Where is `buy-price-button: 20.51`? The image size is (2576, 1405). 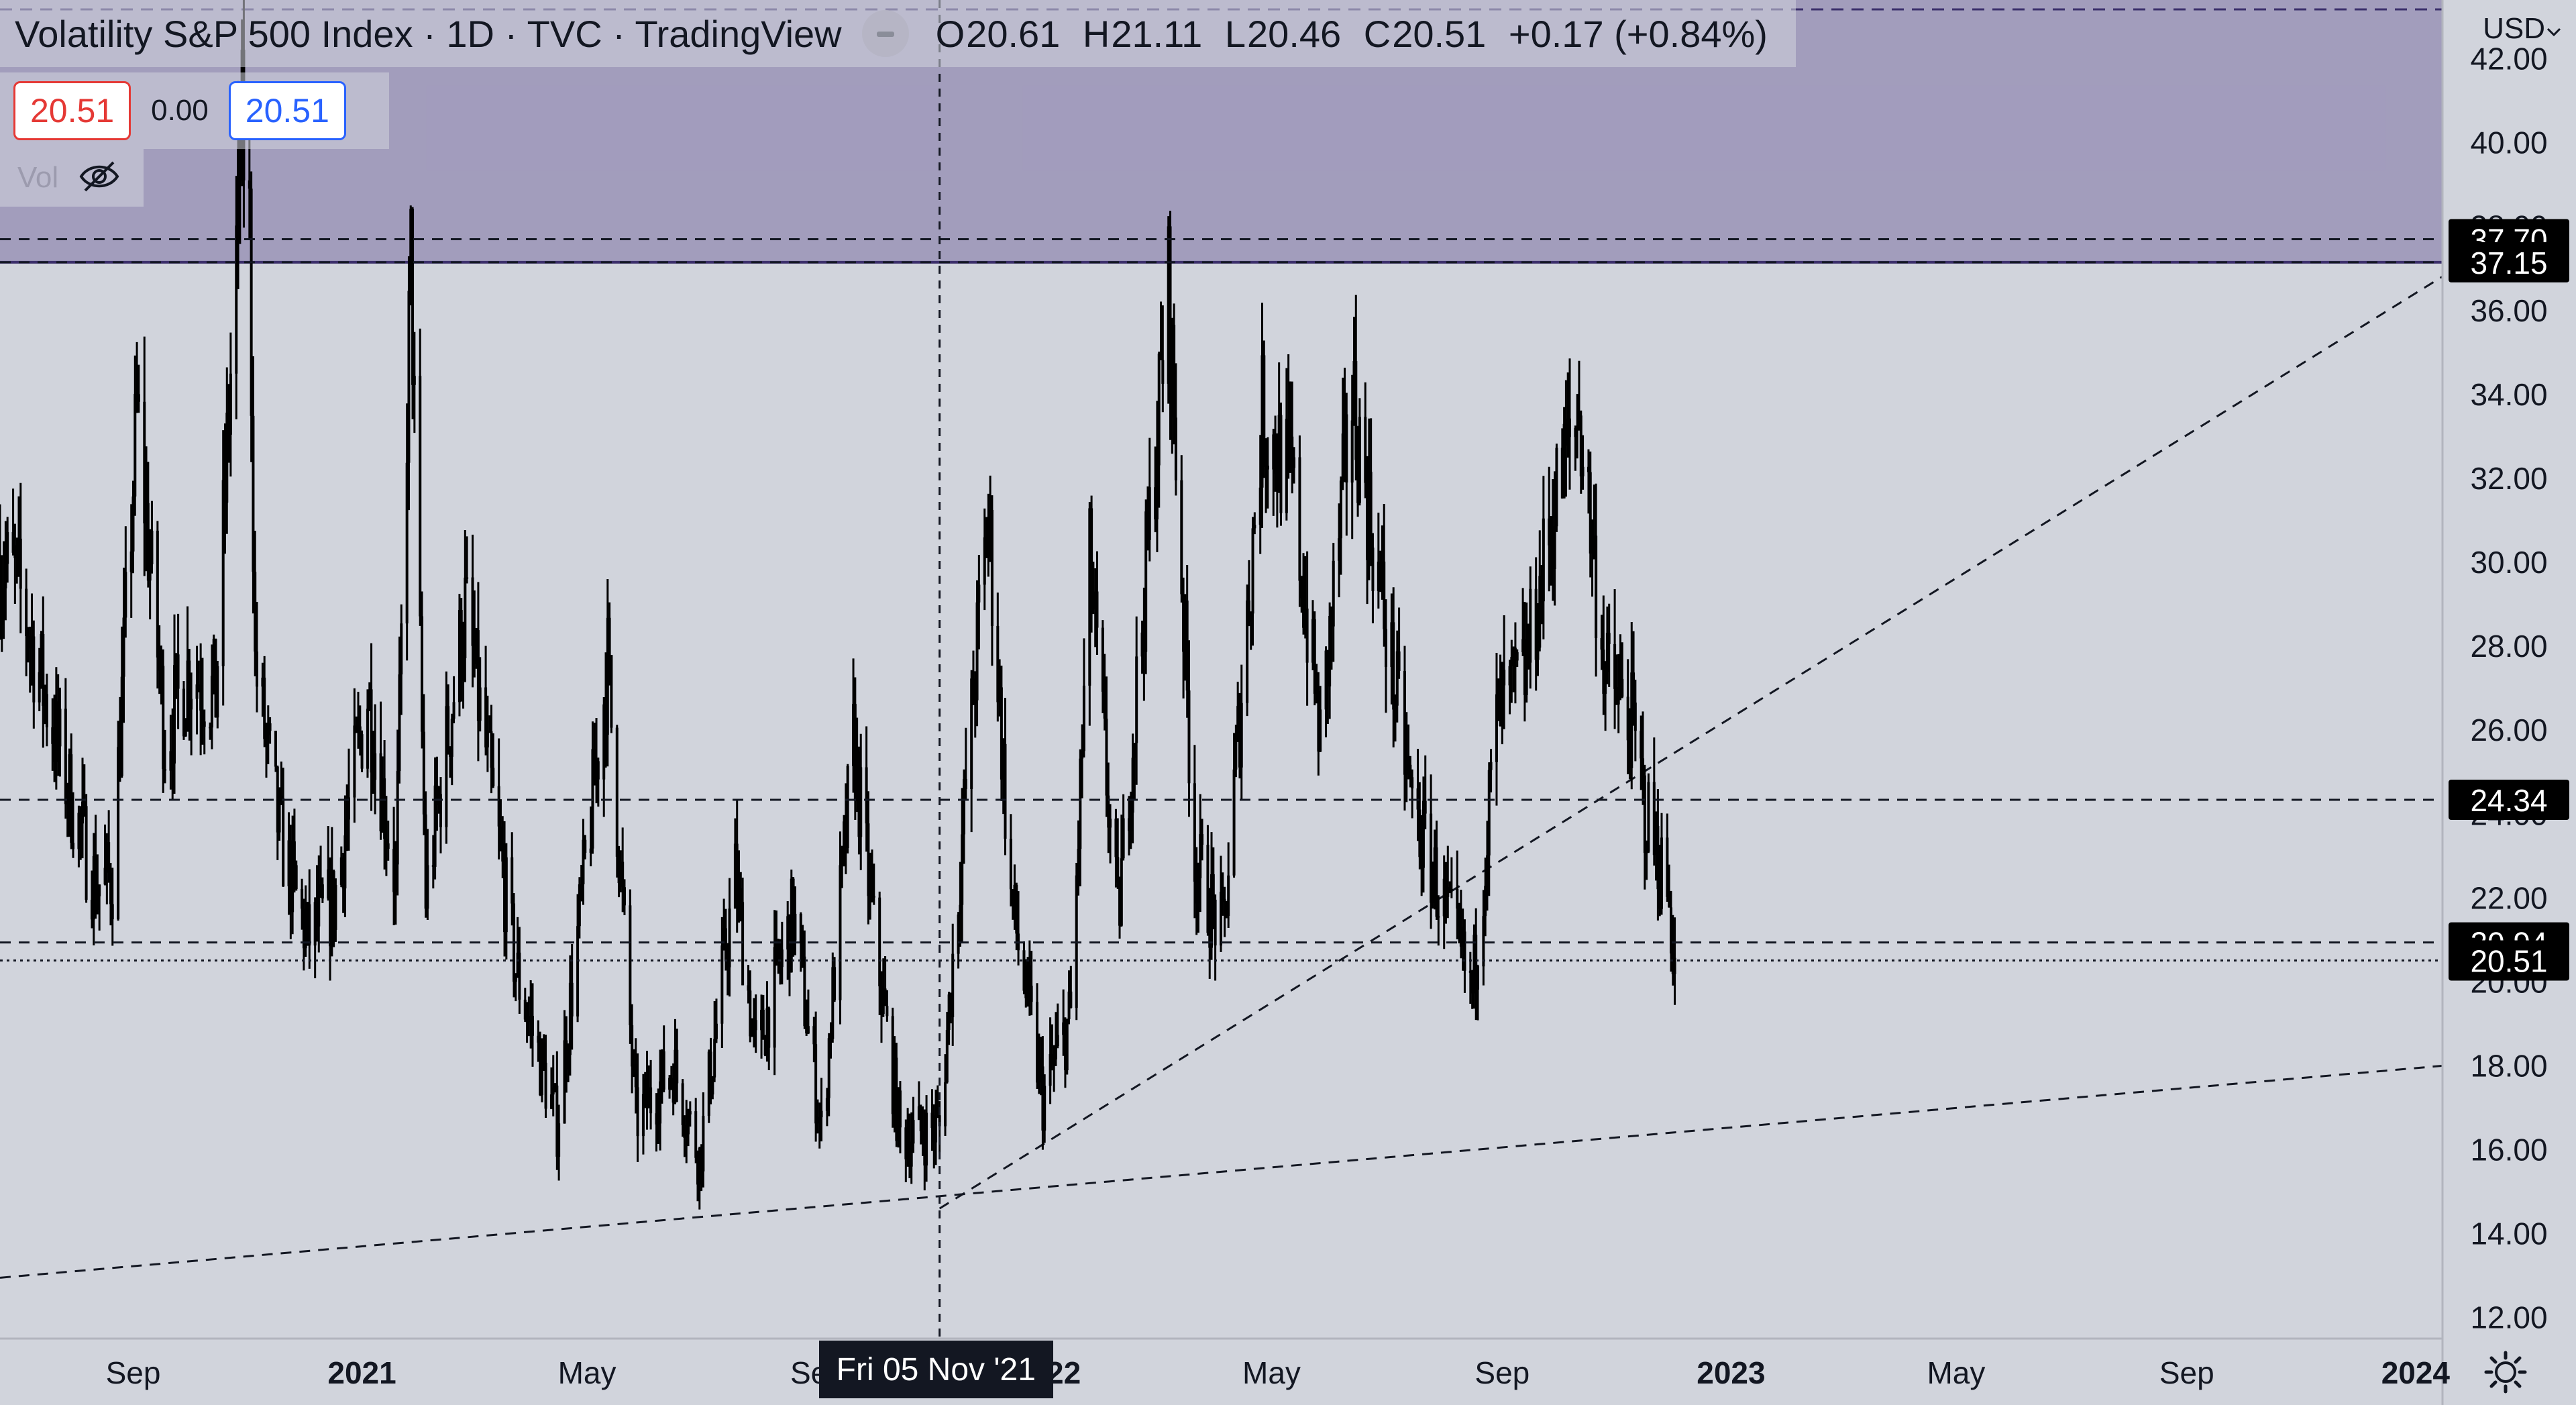 buy-price-button: 20.51 is located at coordinates (287, 110).